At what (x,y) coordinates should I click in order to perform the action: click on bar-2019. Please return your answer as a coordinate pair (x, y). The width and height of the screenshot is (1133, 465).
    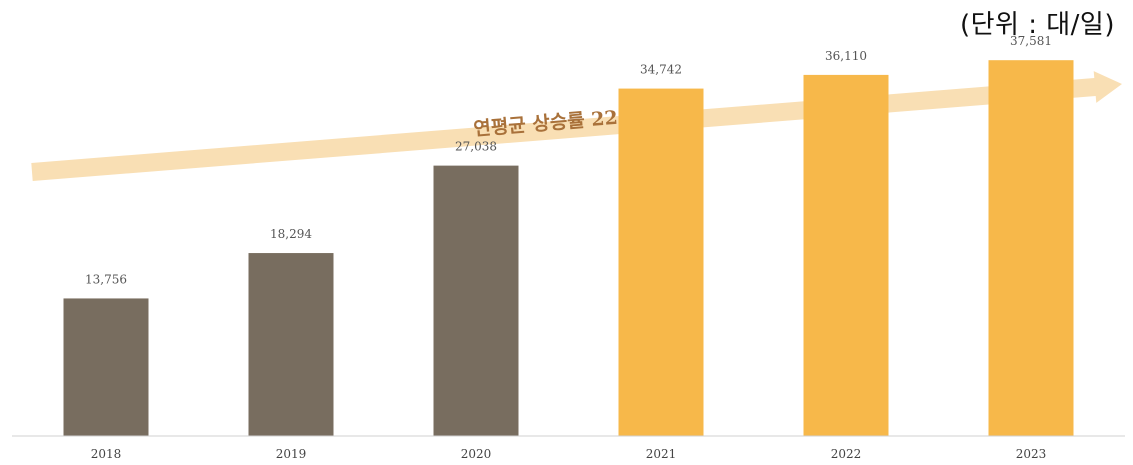
    Looking at the image, I should click on (291, 344).